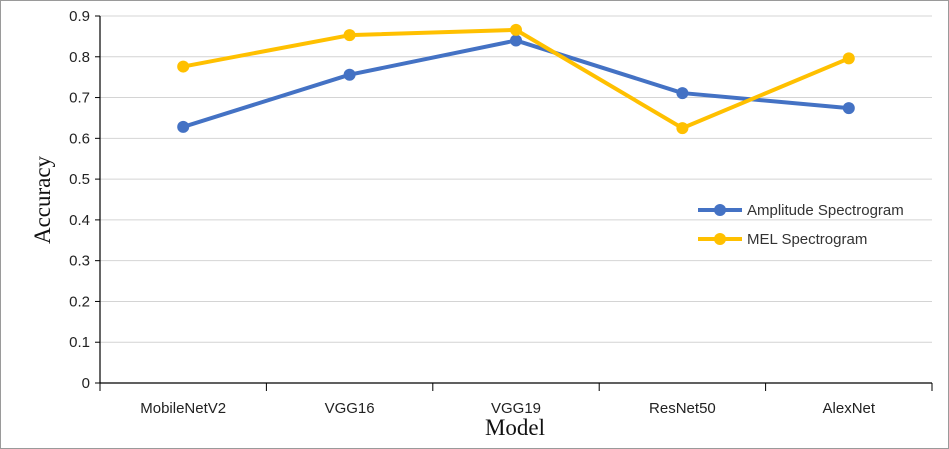  What do you see at coordinates (801, 225) in the screenshot?
I see `legend: Amplitude Spectrogram MEL Spectrogram` at bounding box center [801, 225].